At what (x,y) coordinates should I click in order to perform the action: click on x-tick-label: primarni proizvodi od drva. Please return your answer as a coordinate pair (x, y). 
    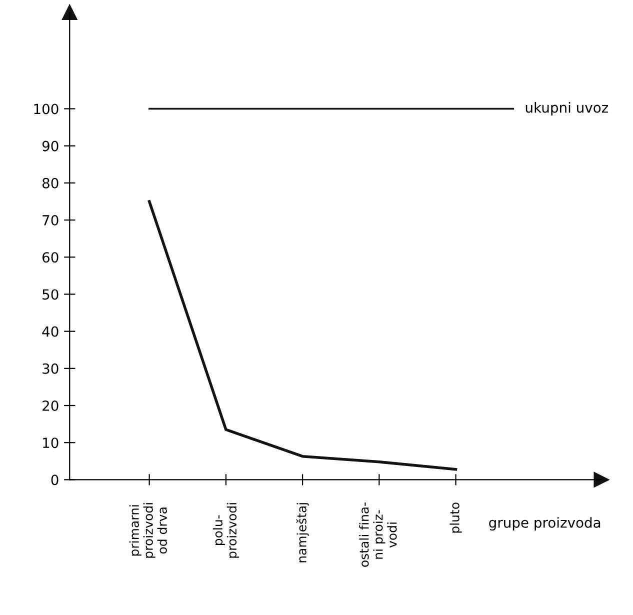
    Looking at the image, I should click on (148, 530).